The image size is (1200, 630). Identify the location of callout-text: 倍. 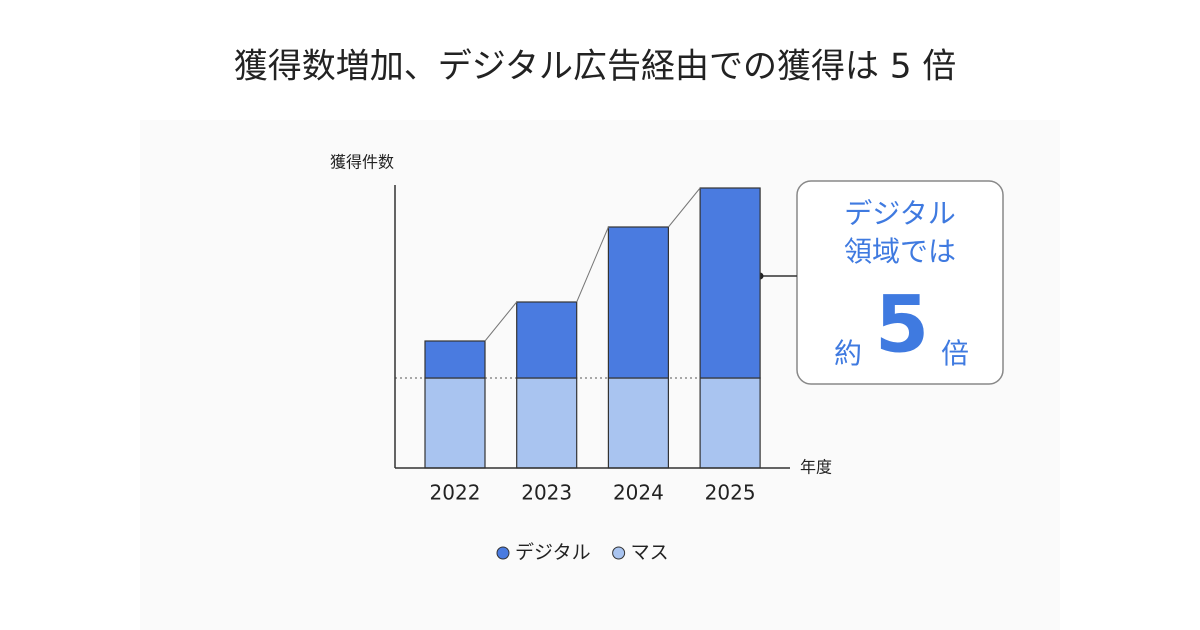
(955, 353).